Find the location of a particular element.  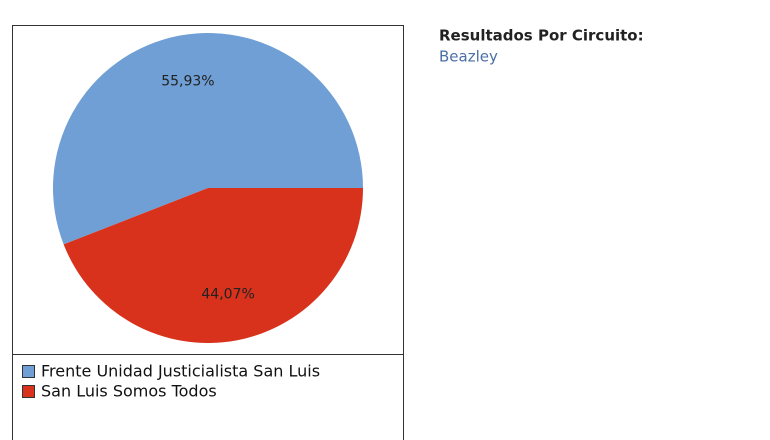

sidebar-subheading: Beazley is located at coordinates (468, 57).